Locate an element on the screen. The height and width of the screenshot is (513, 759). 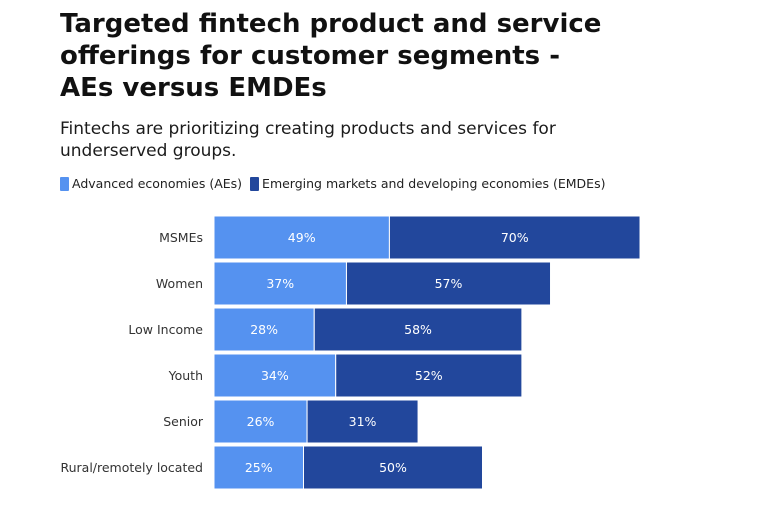
bar-msmes-emdes is located at coordinates (514, 237).